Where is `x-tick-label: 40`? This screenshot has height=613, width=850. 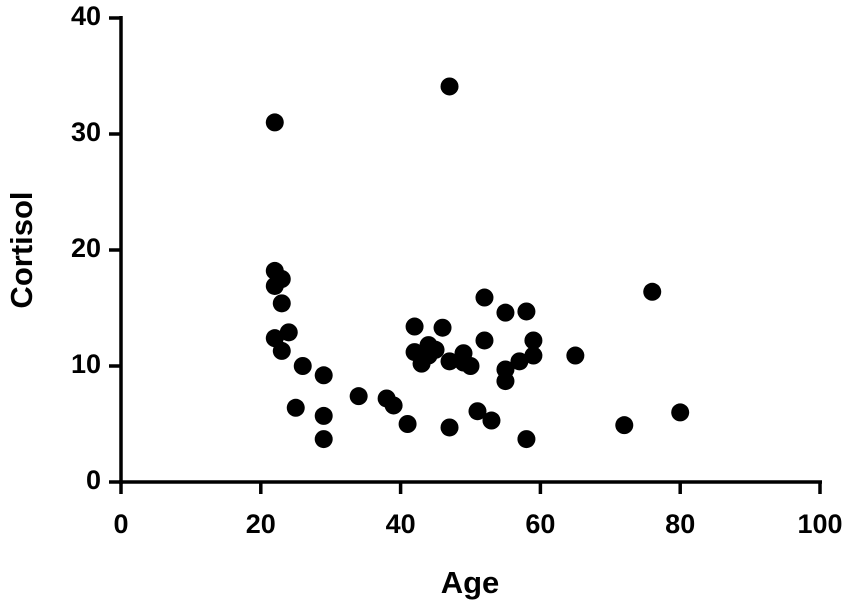 x-tick-label: 40 is located at coordinates (401, 524).